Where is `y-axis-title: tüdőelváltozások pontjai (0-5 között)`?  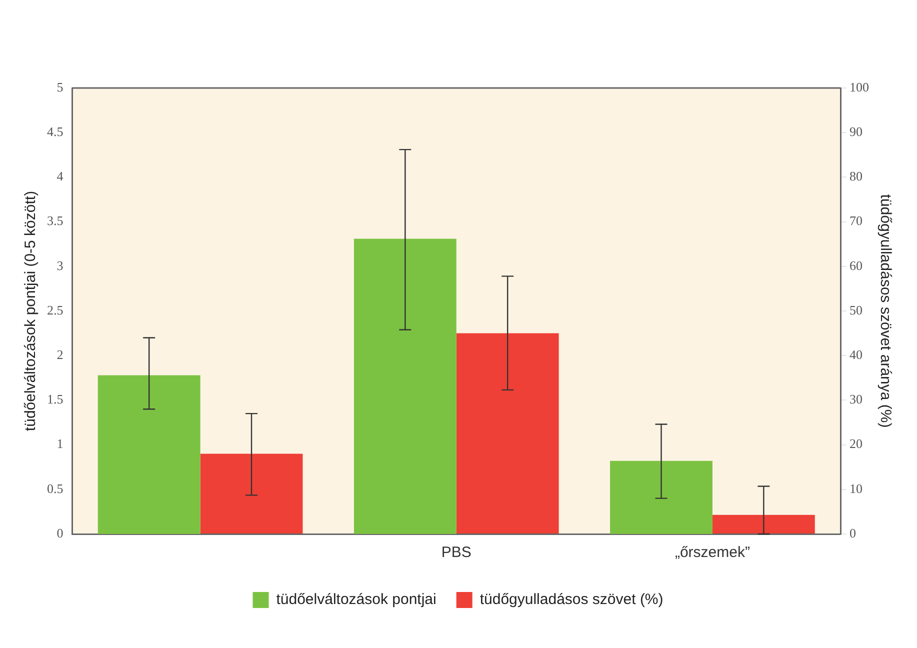 y-axis-title: tüdőelváltozások pontjai (0-5 között) is located at coordinates (31, 311).